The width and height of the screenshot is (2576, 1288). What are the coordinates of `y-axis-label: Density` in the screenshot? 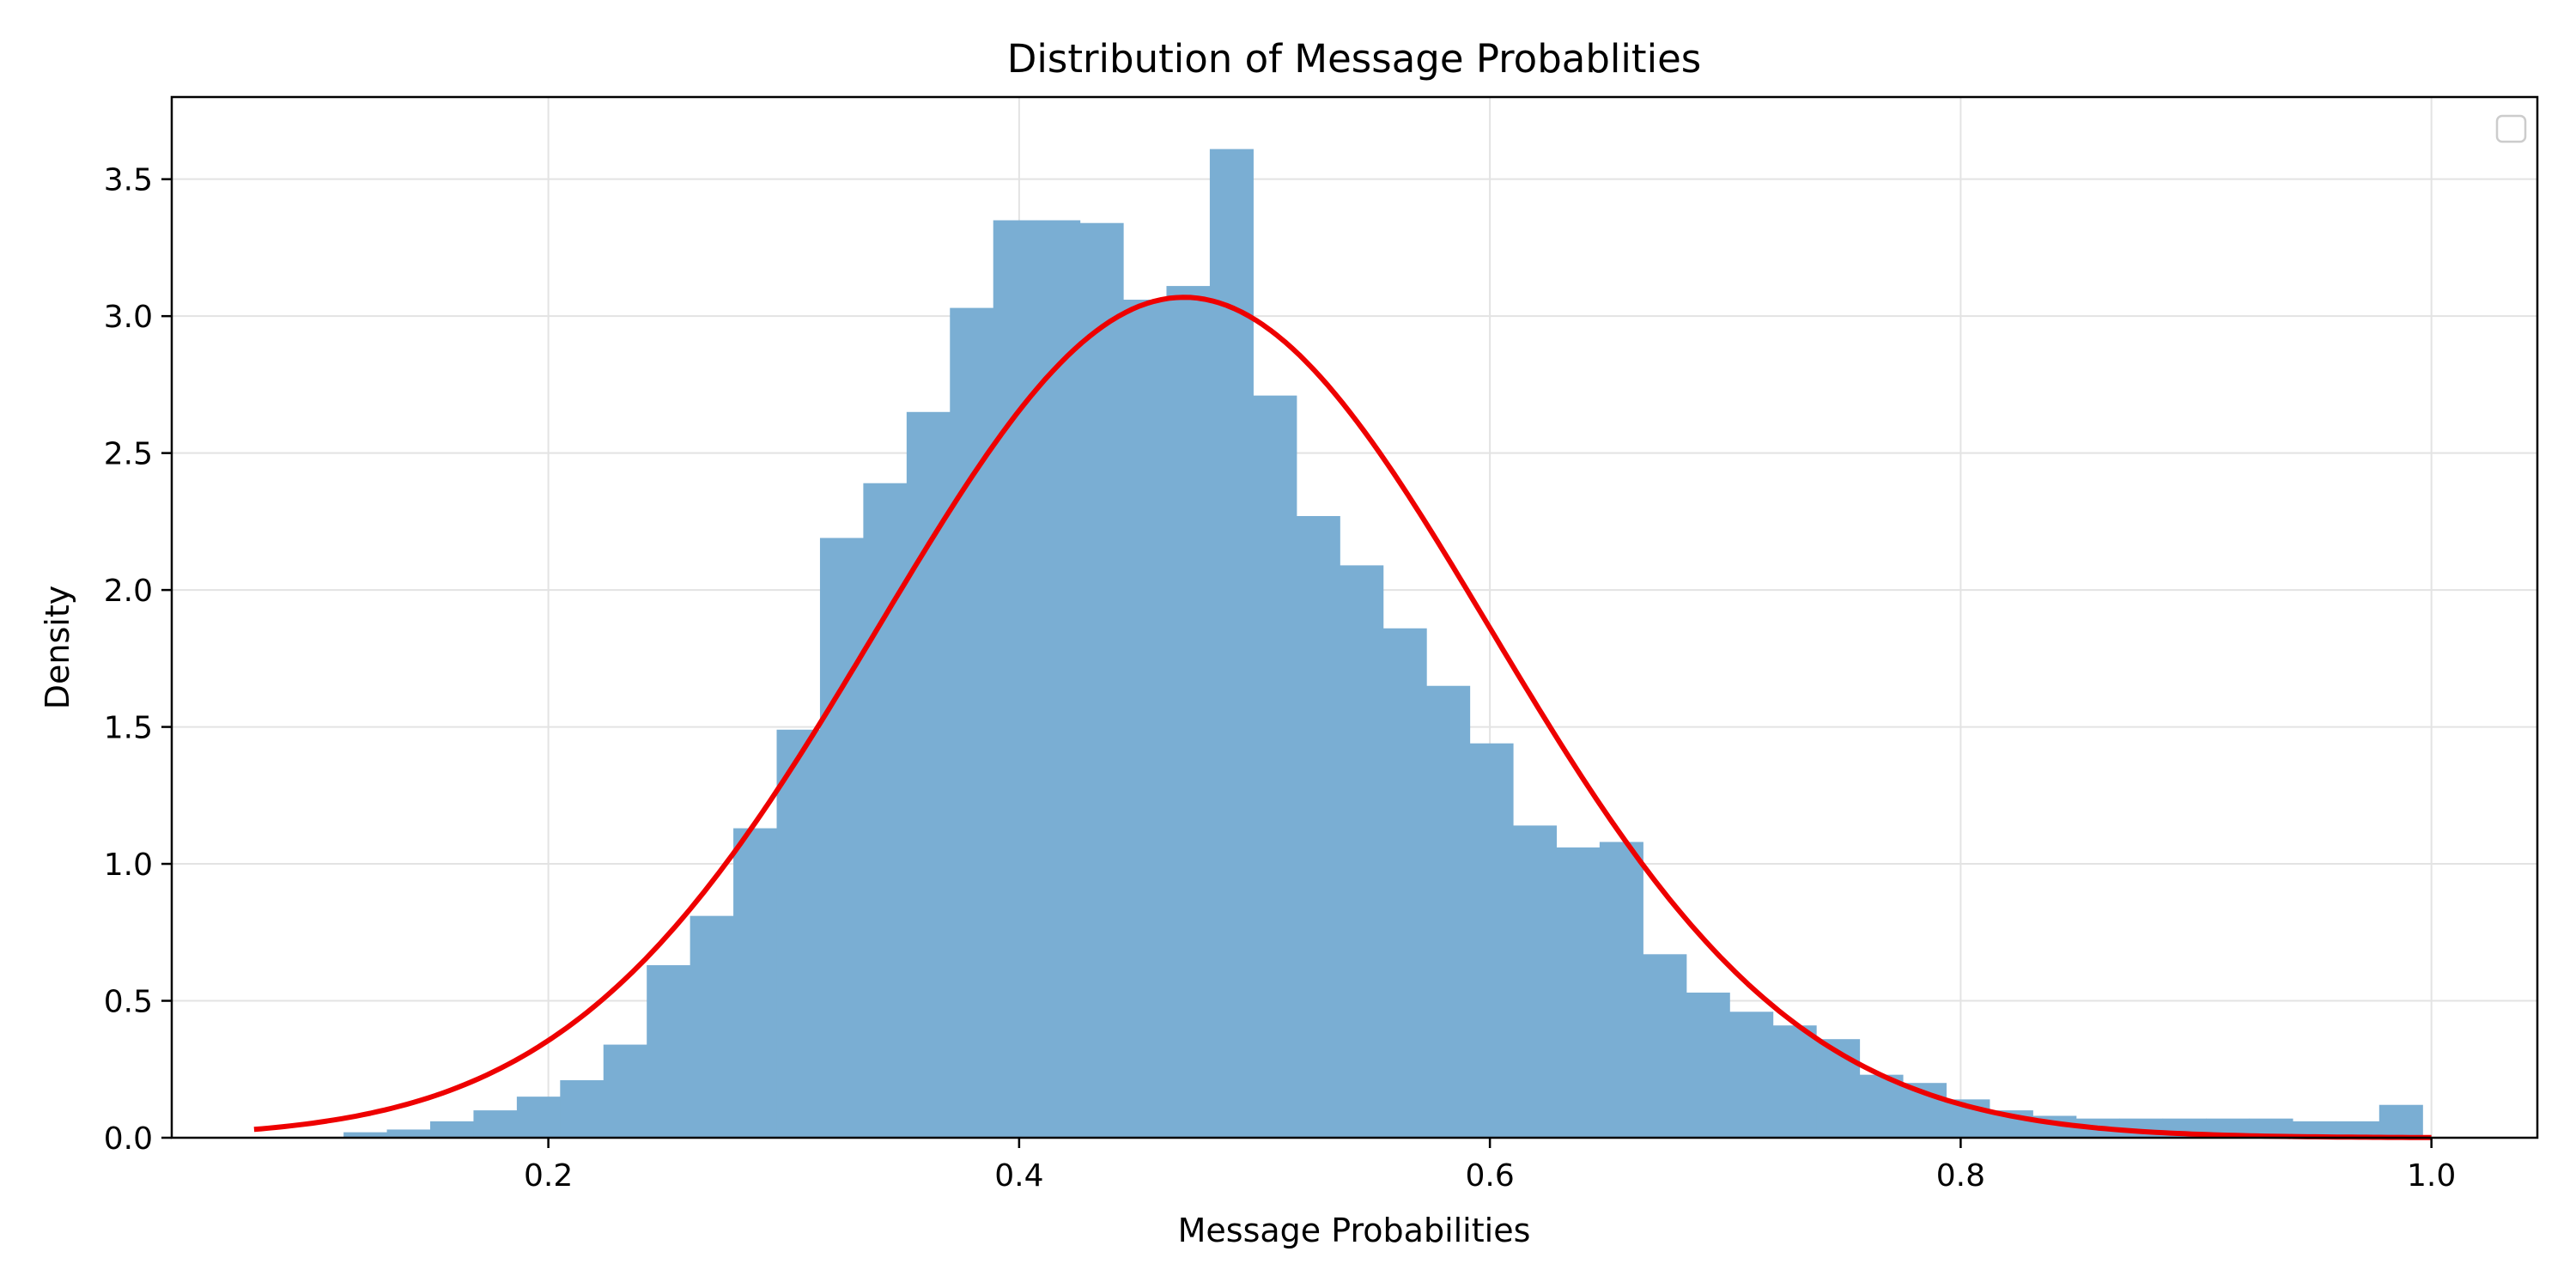 It's located at (58, 647).